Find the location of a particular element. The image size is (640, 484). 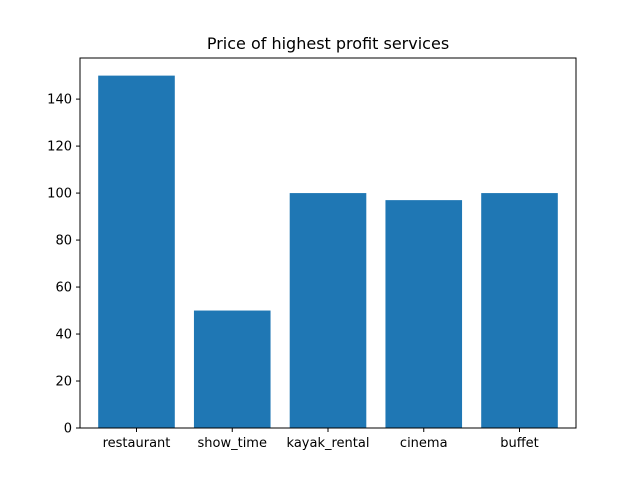

y-tick-label: 120 is located at coordinates (59, 147).